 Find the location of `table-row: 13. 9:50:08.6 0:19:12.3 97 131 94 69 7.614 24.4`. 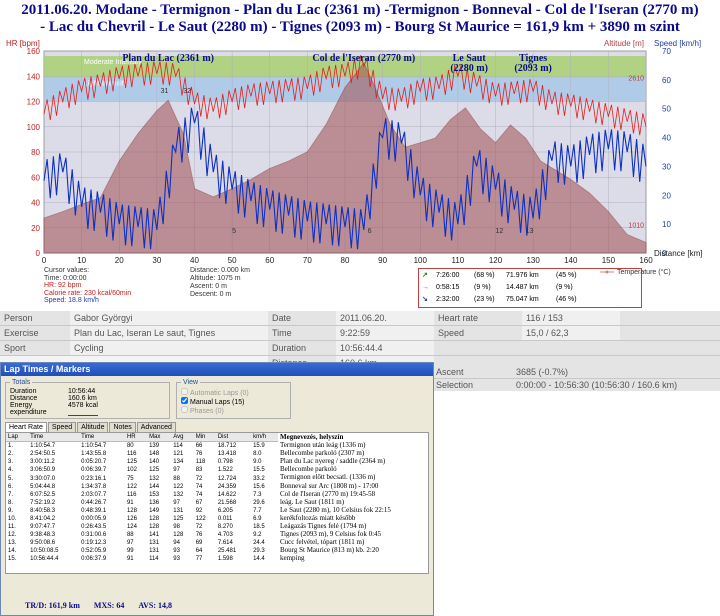

table-row: 13. 9:50:08.6 0:19:12.3 97 131 94 69 7.614 24.4 is located at coordinates (142, 543).